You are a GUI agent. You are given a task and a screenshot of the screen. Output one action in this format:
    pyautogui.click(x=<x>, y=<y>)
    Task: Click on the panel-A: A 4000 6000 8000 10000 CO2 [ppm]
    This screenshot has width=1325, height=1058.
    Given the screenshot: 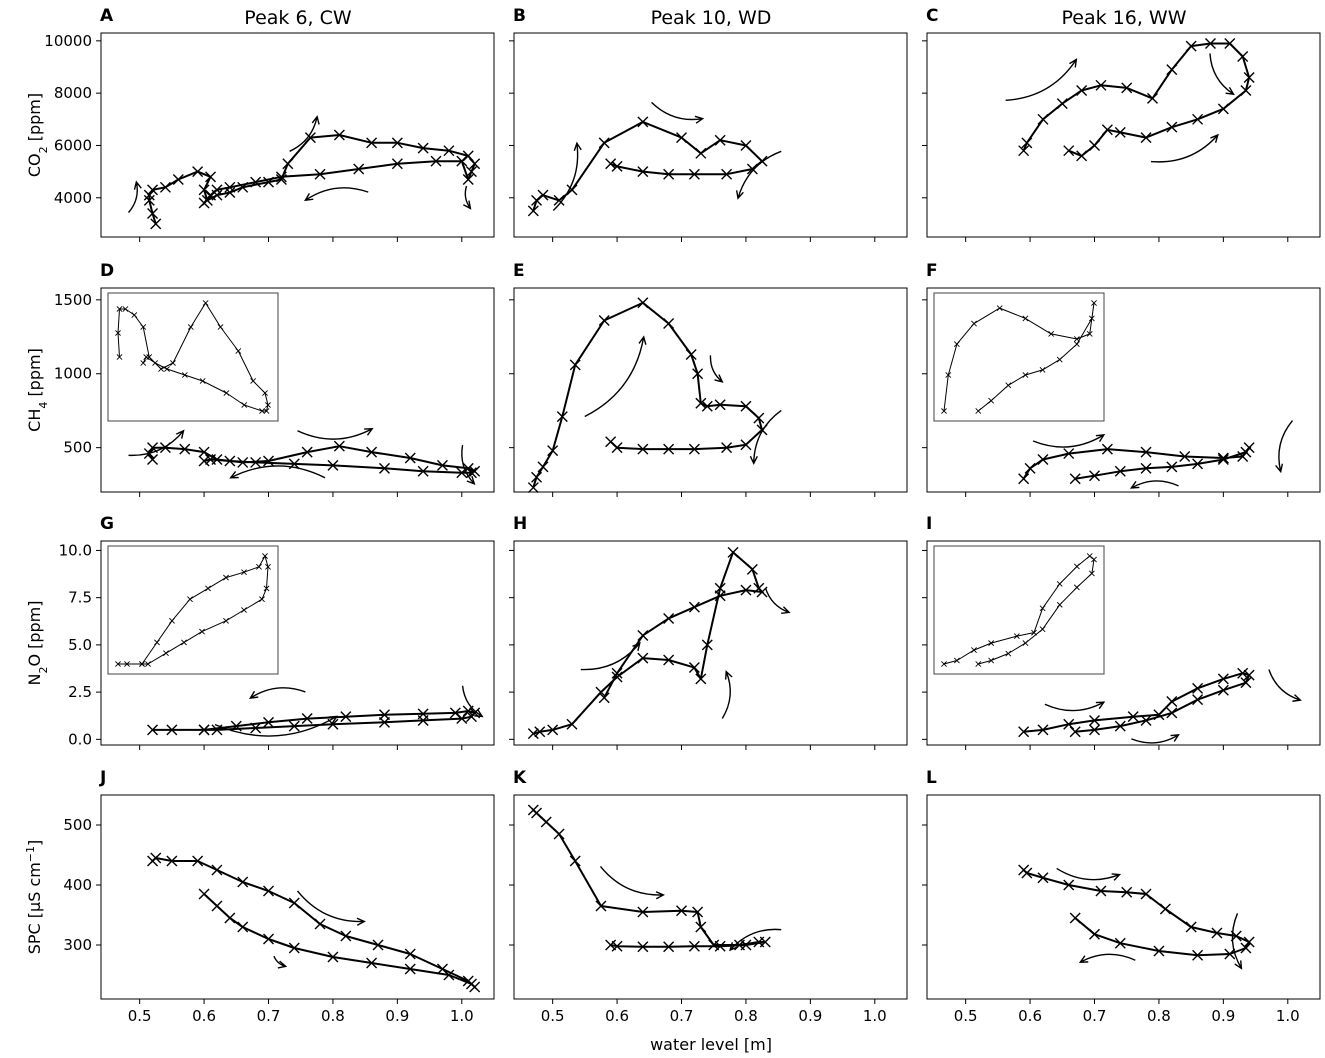 What is the action you would take?
    pyautogui.click(x=260, y=124)
    